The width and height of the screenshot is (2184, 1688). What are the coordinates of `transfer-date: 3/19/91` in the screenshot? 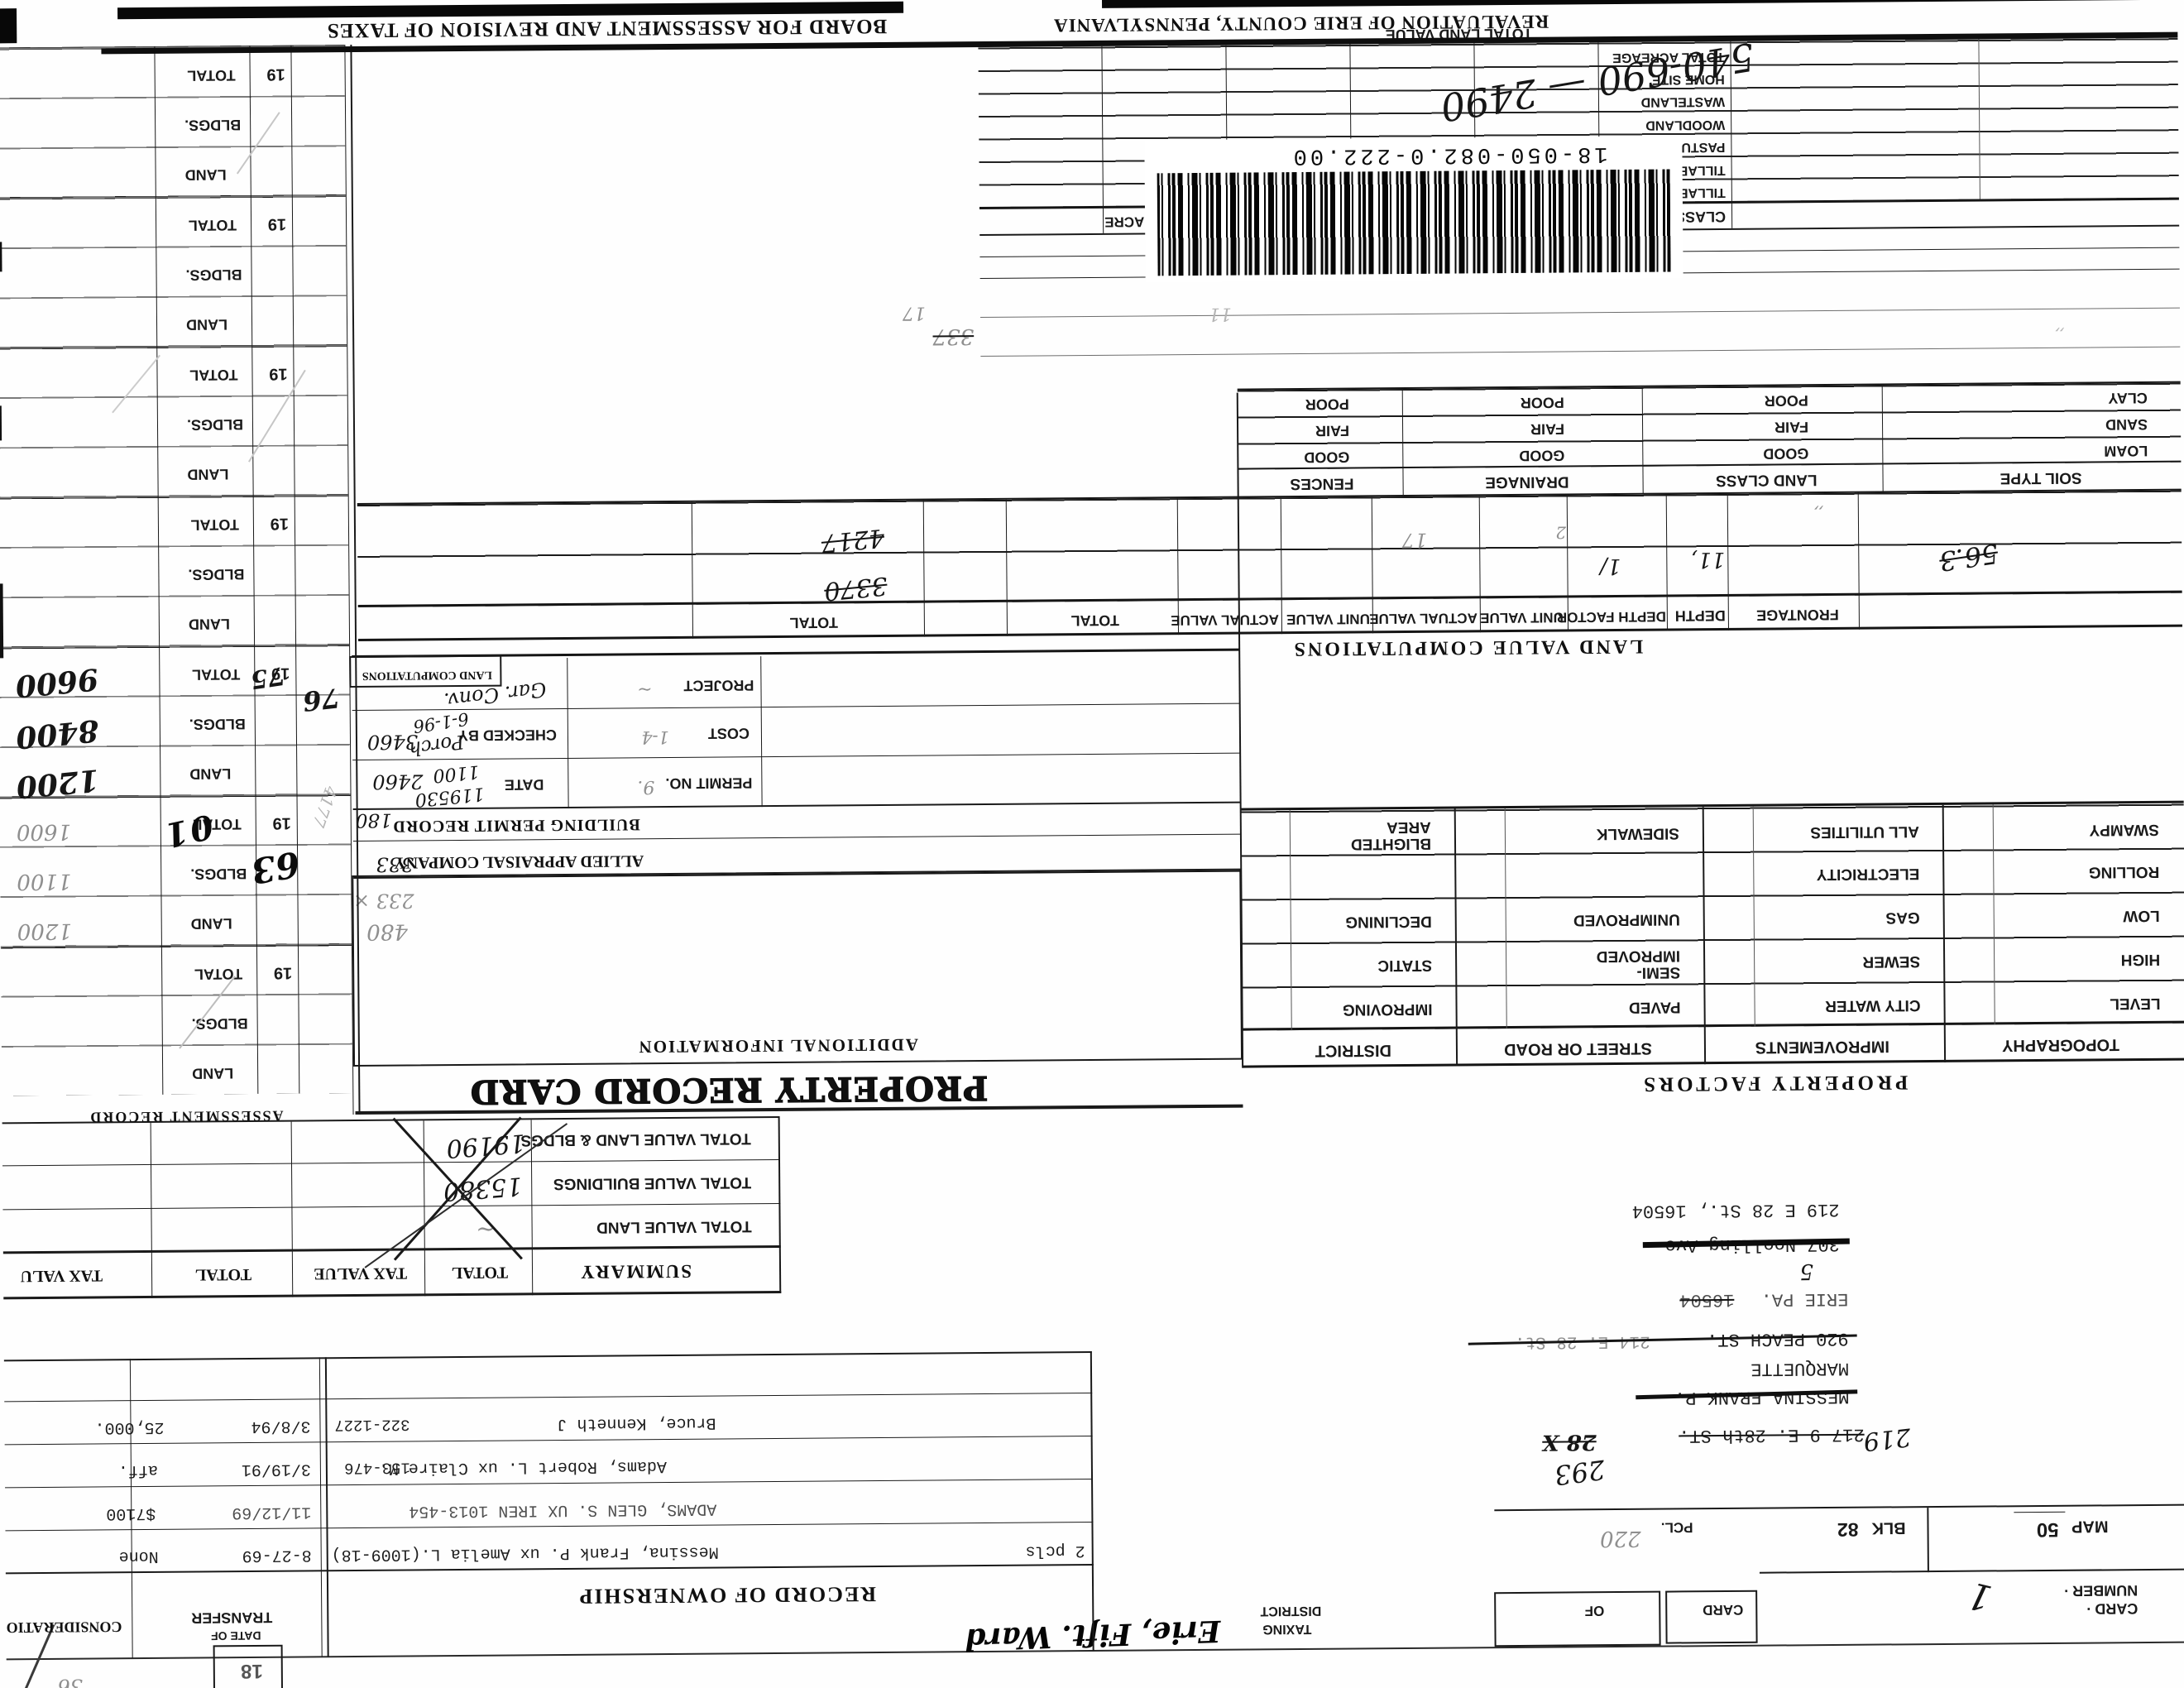 It's located at (276, 1469).